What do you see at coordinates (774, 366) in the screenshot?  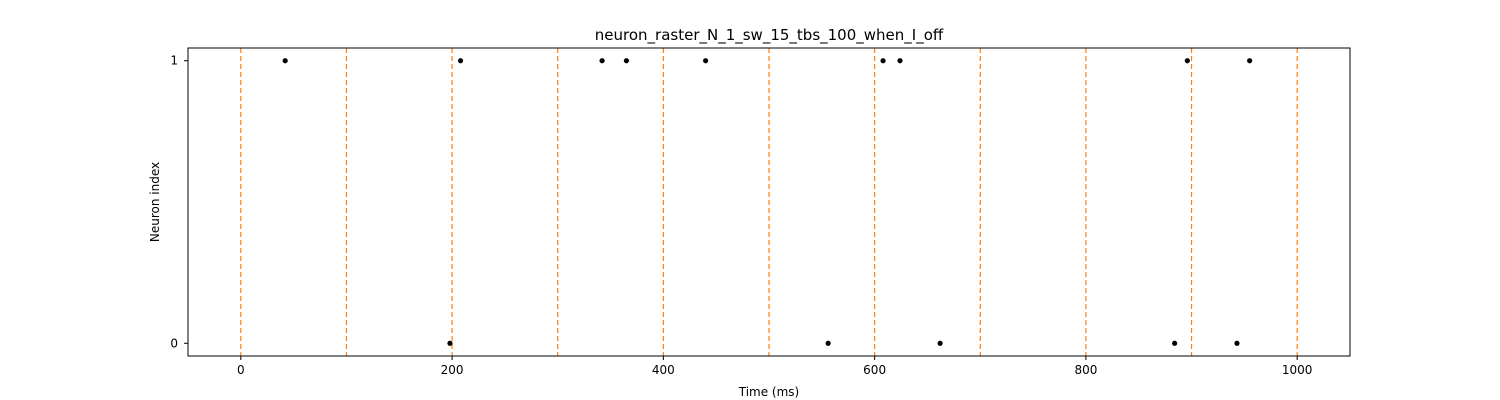 I see `x-axis-ticks: 0 200 400 600 800 1000` at bounding box center [774, 366].